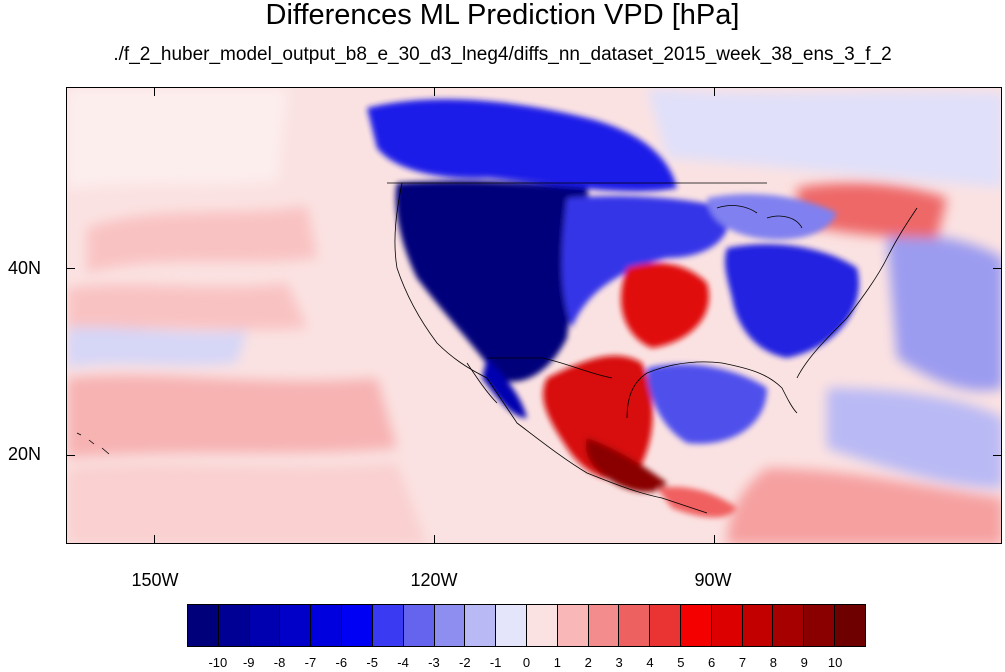 Image resolution: width=1005 pixels, height=672 pixels. I want to click on colorbar-label: 3, so click(619, 662).